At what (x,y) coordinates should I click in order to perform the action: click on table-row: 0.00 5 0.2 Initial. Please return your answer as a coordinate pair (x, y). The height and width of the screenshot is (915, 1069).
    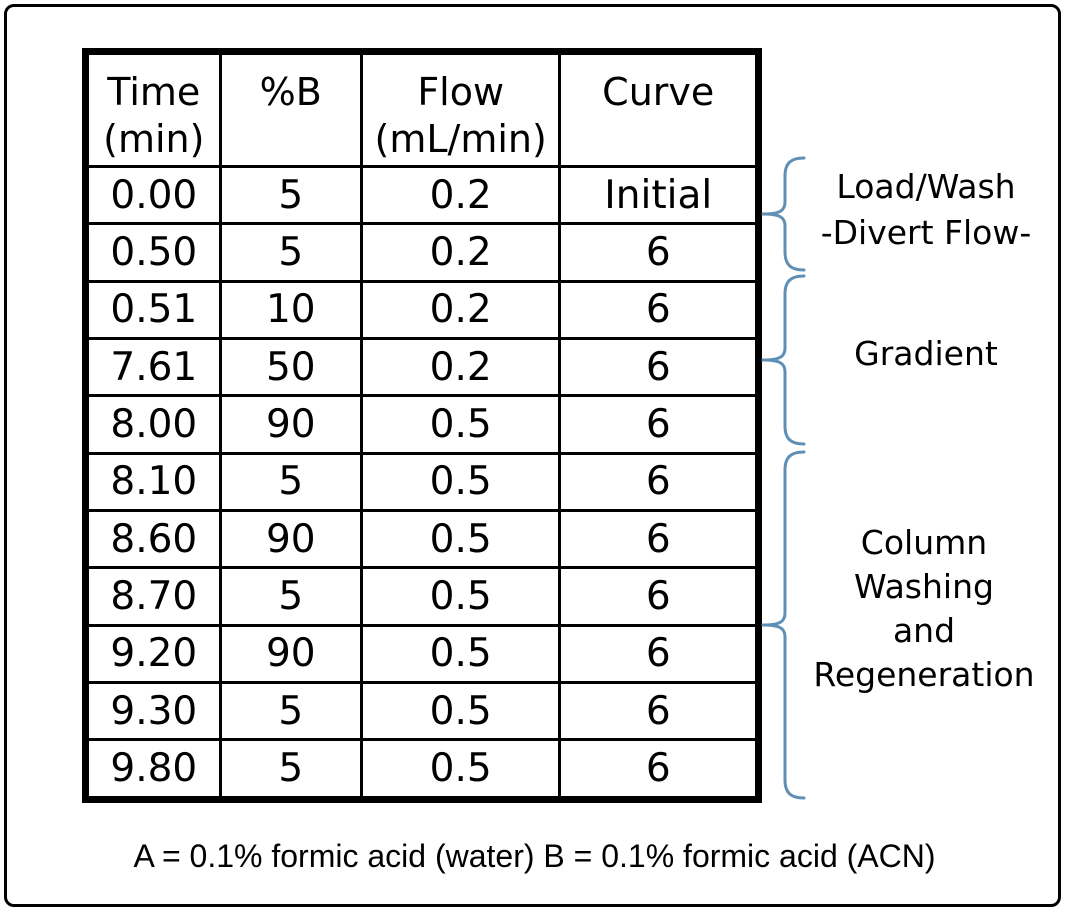
    Looking at the image, I should click on (422, 195).